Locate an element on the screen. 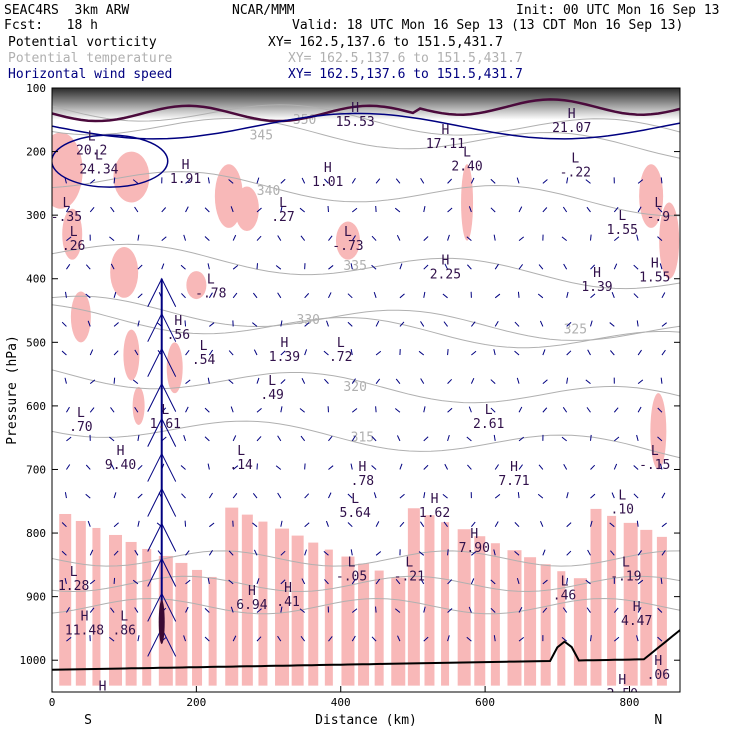 The width and height of the screenshot is (740, 740). extremum-value: .10 is located at coordinates (622, 510).